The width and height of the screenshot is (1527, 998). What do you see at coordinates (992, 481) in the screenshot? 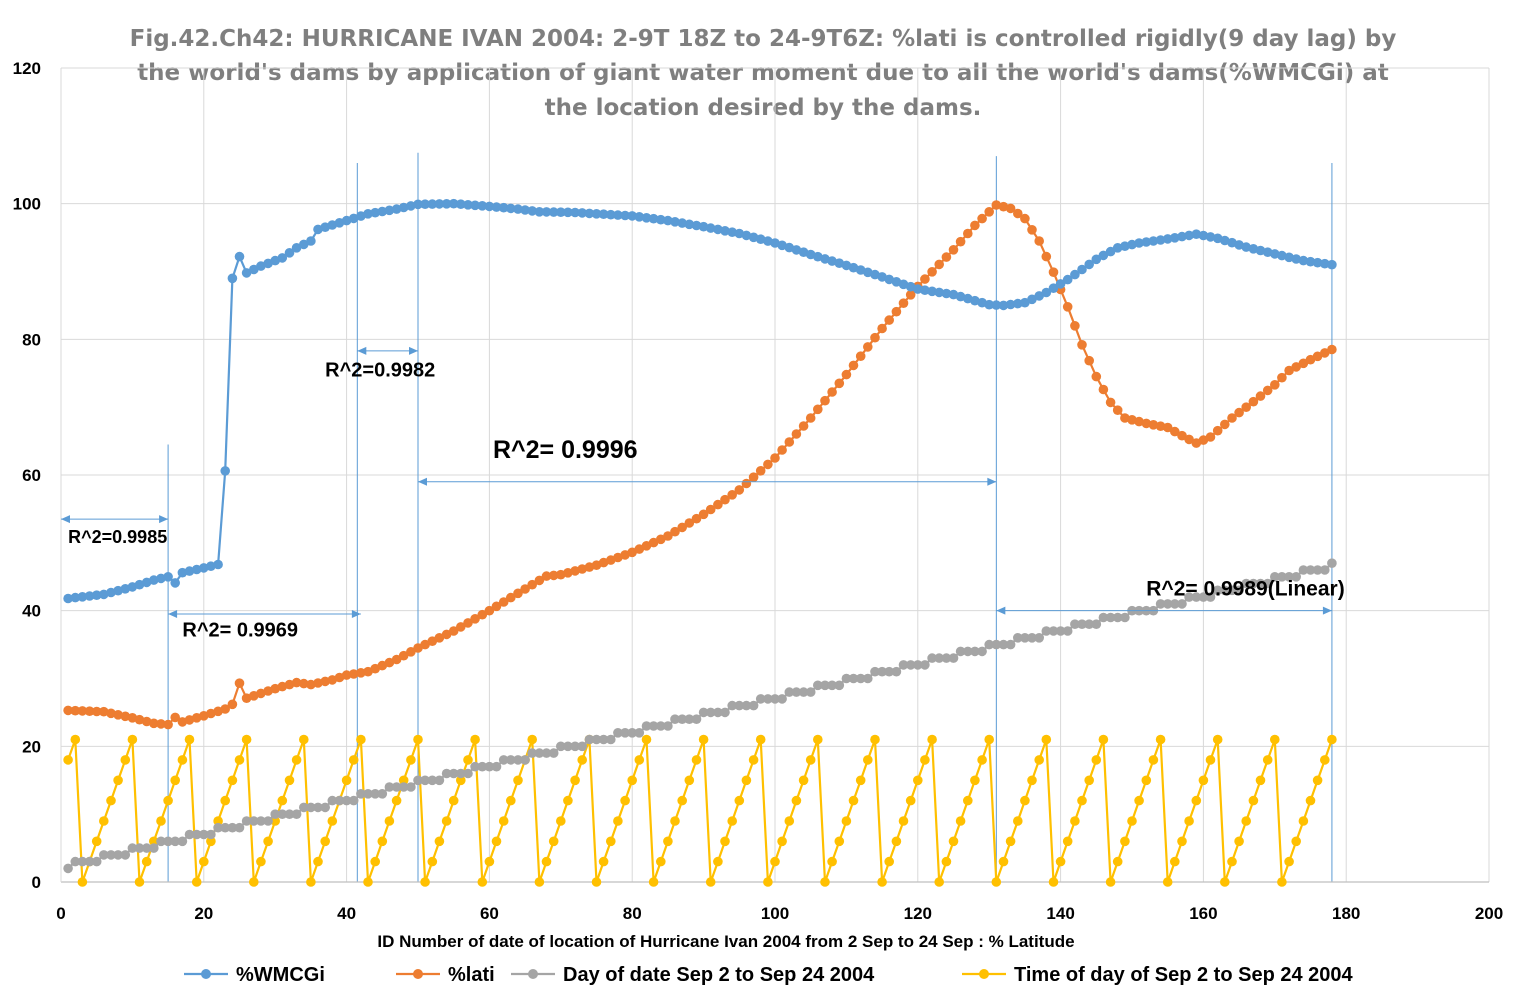
I see `annotation-arrowhead` at bounding box center [992, 481].